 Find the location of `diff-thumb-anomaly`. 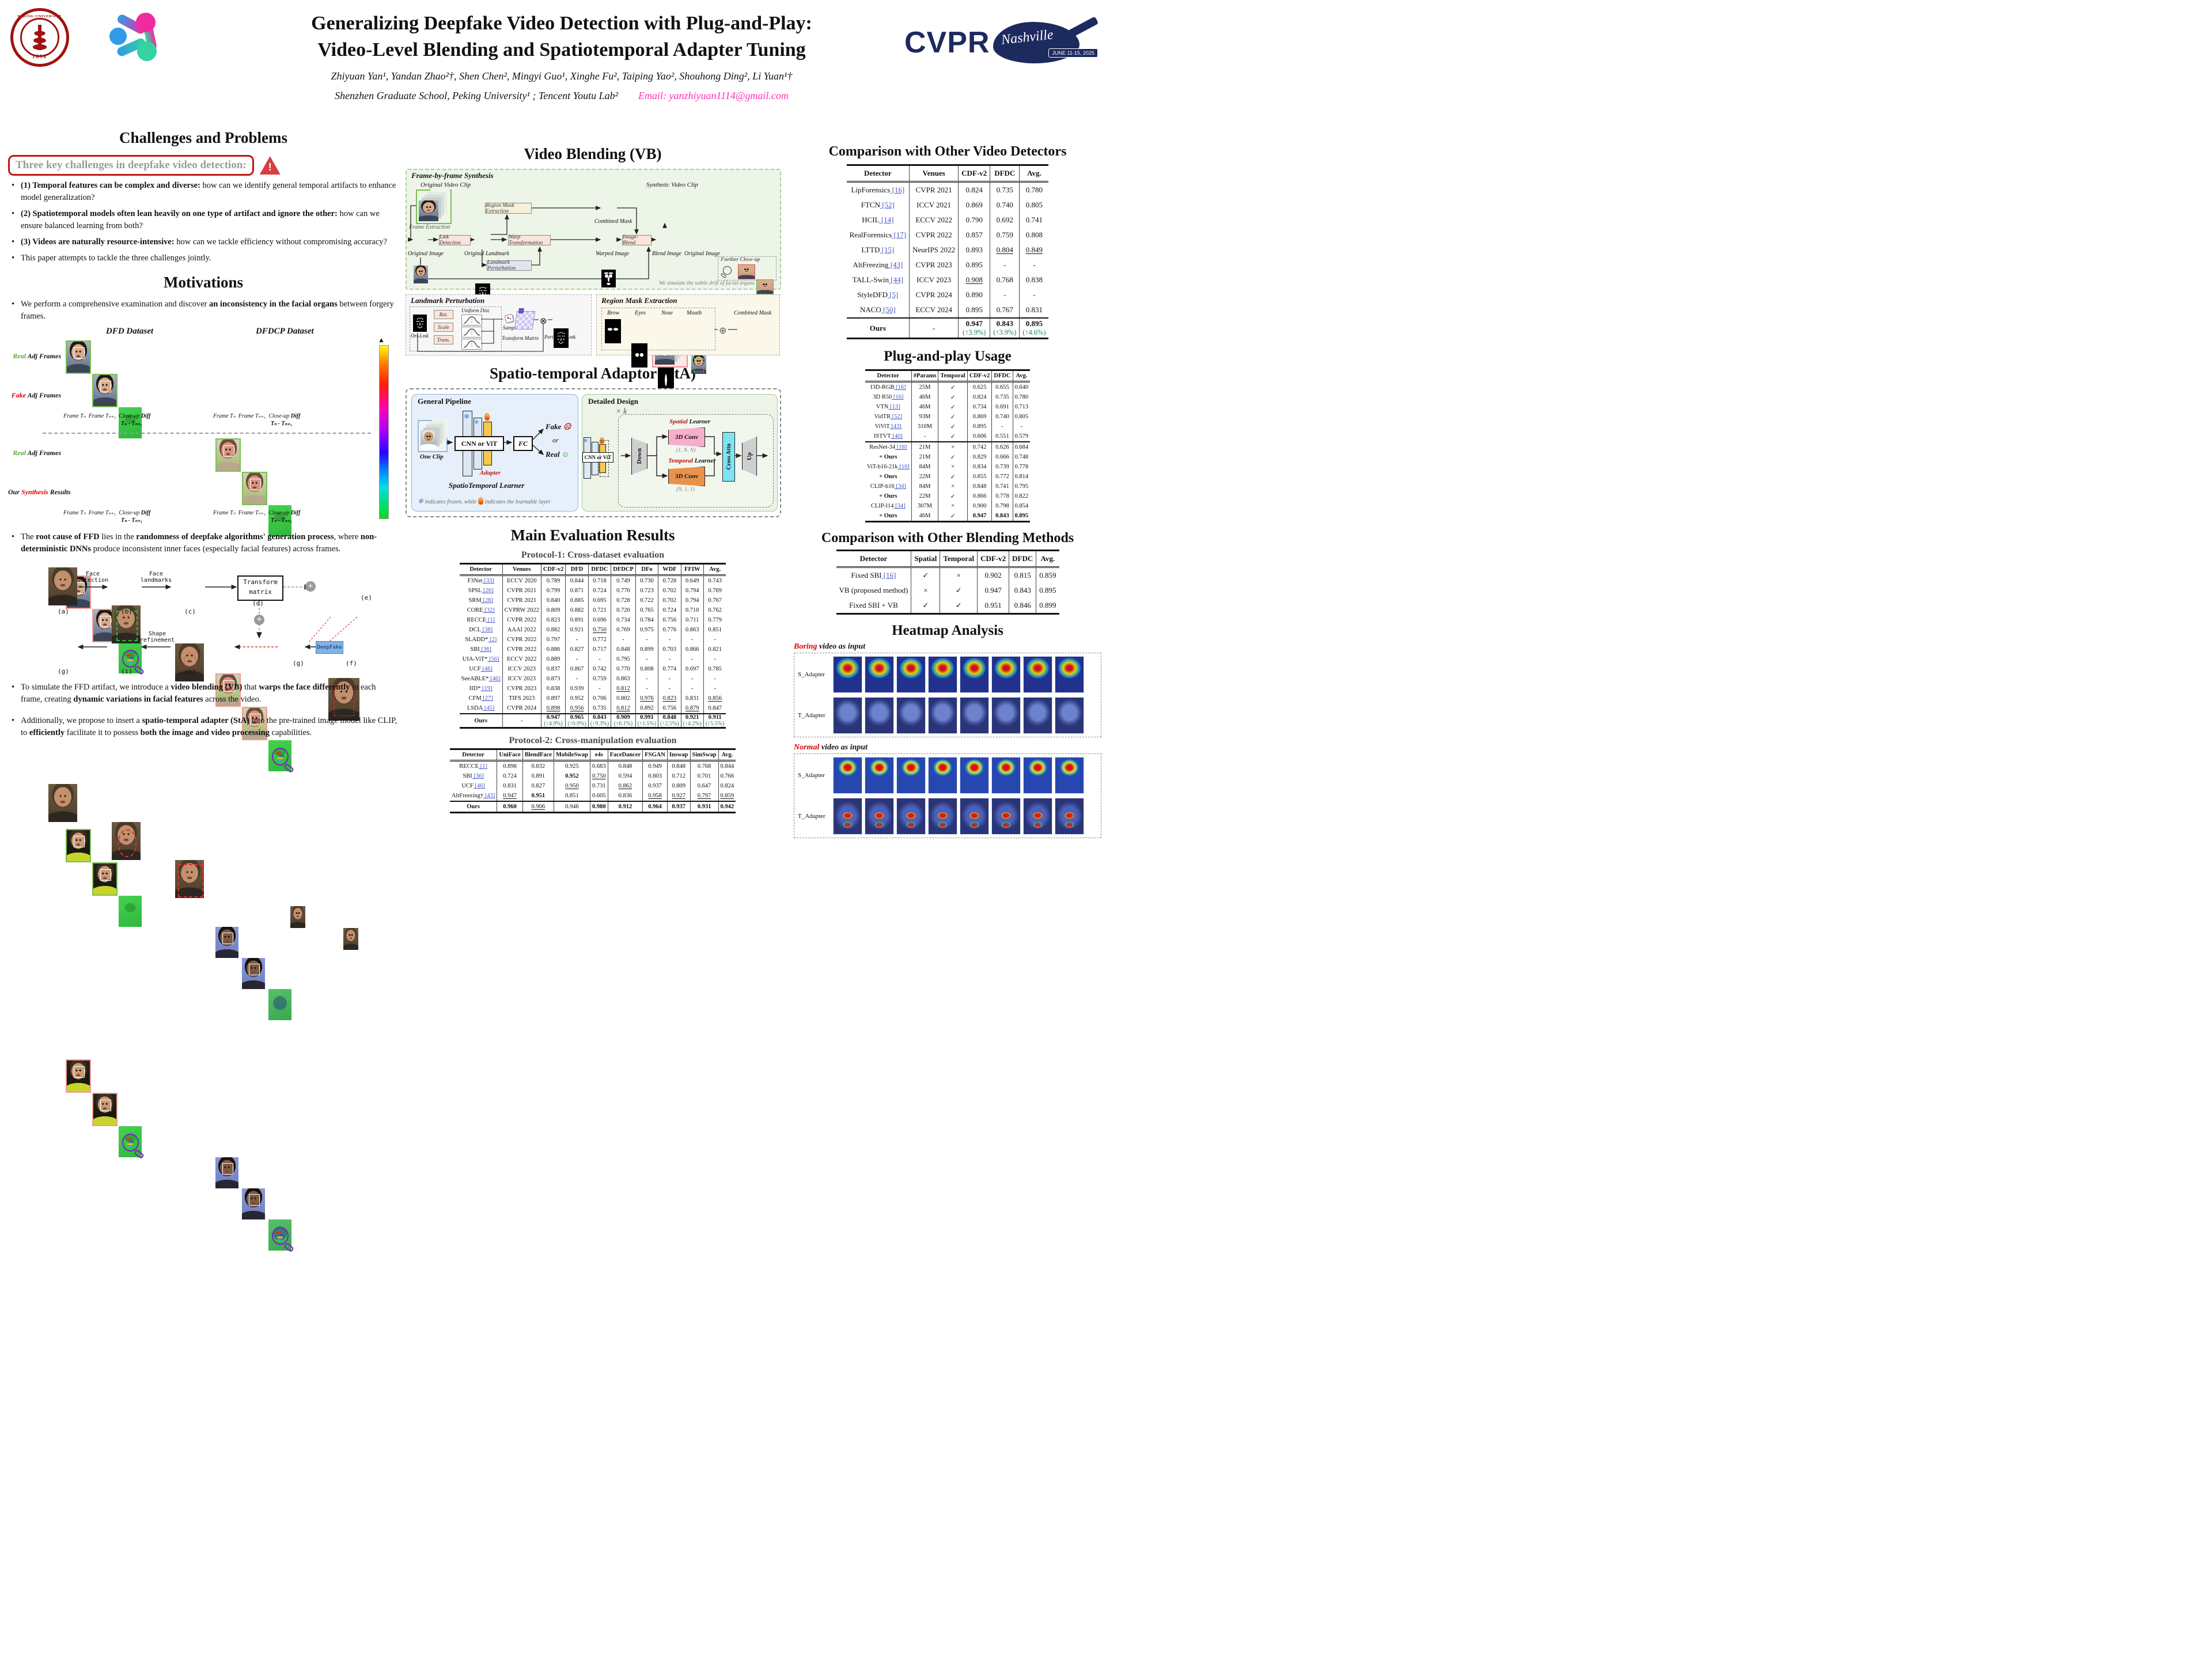

diff-thumb-anomaly is located at coordinates (281, 757).